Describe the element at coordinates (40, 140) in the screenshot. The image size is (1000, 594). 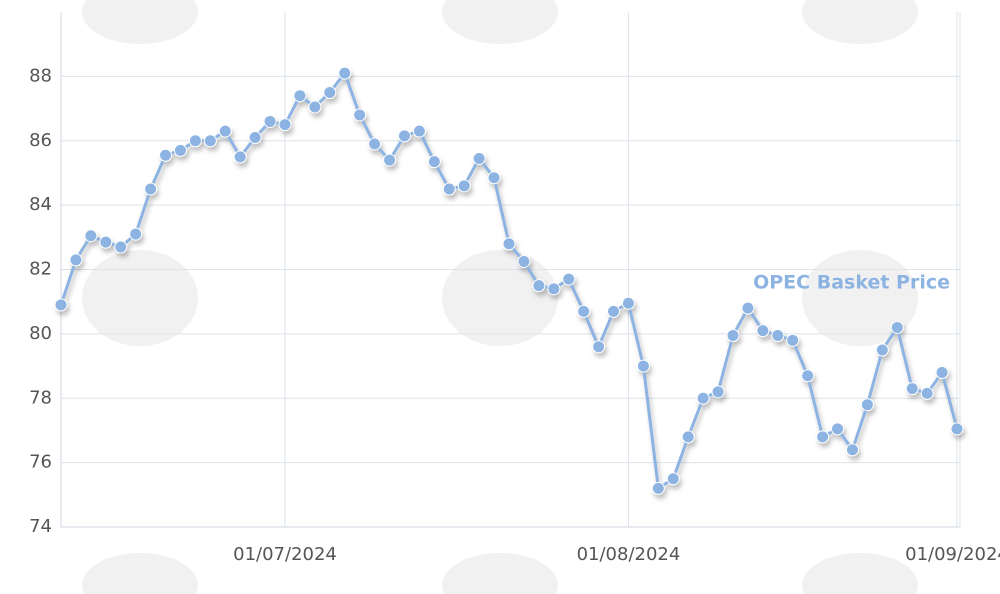
I see `y-tick-label: 86` at that location.